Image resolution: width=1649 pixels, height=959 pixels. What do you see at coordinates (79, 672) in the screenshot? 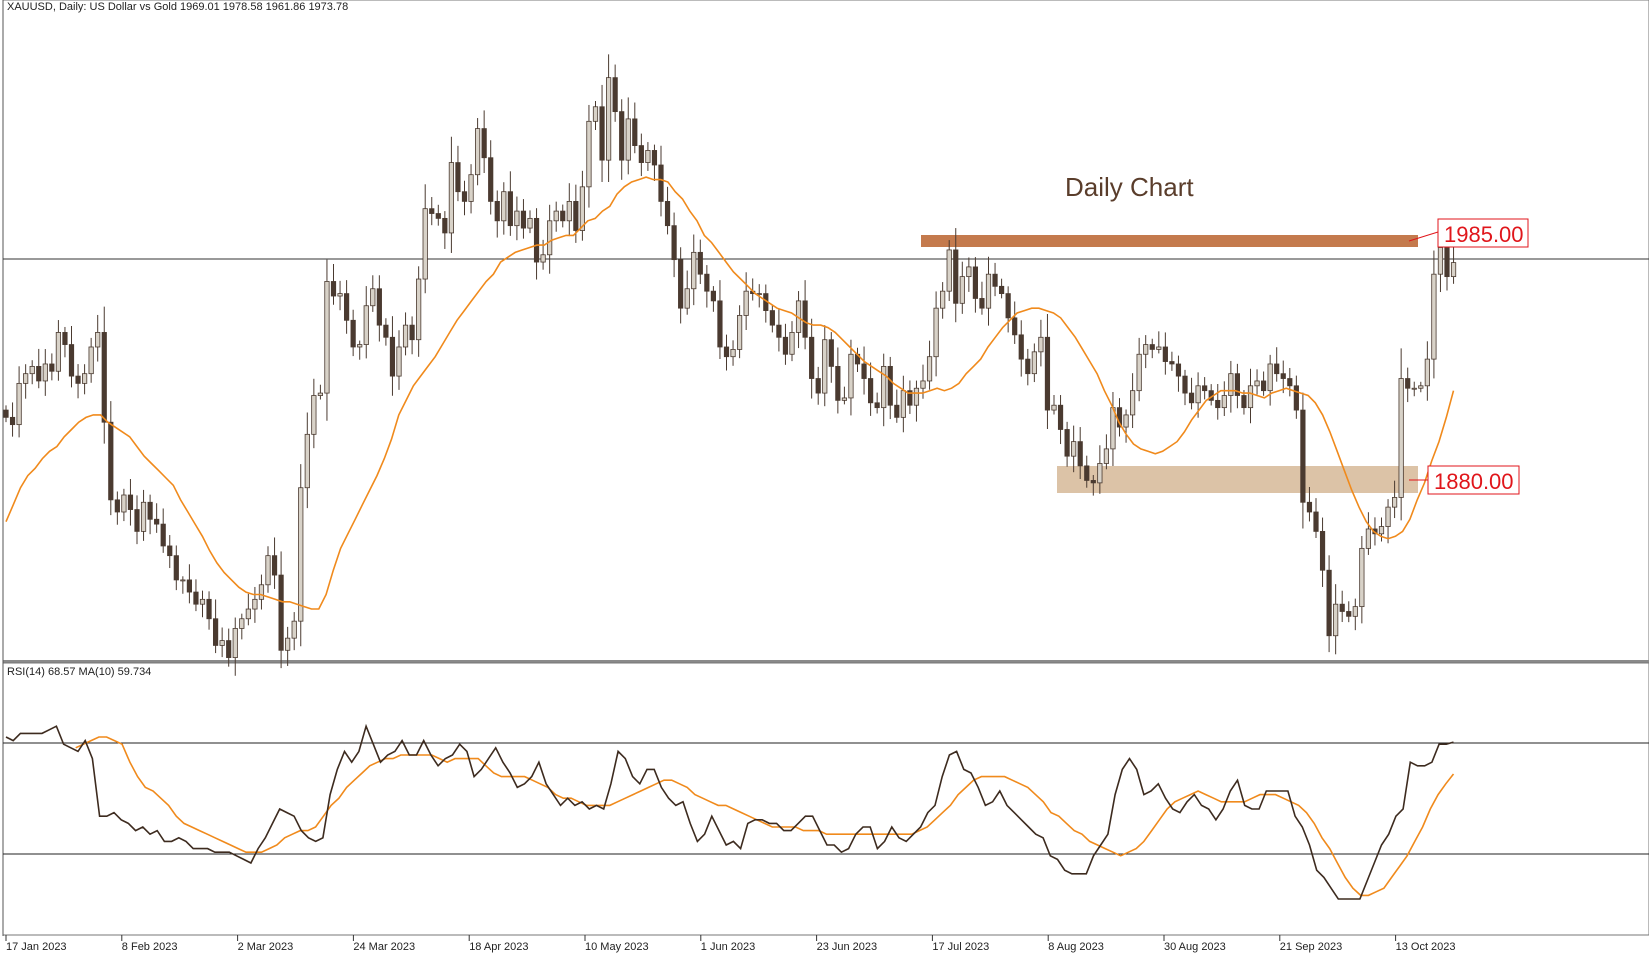
I see `rsi-header: RSI(14) 68.57 MA(10) 59.734` at bounding box center [79, 672].